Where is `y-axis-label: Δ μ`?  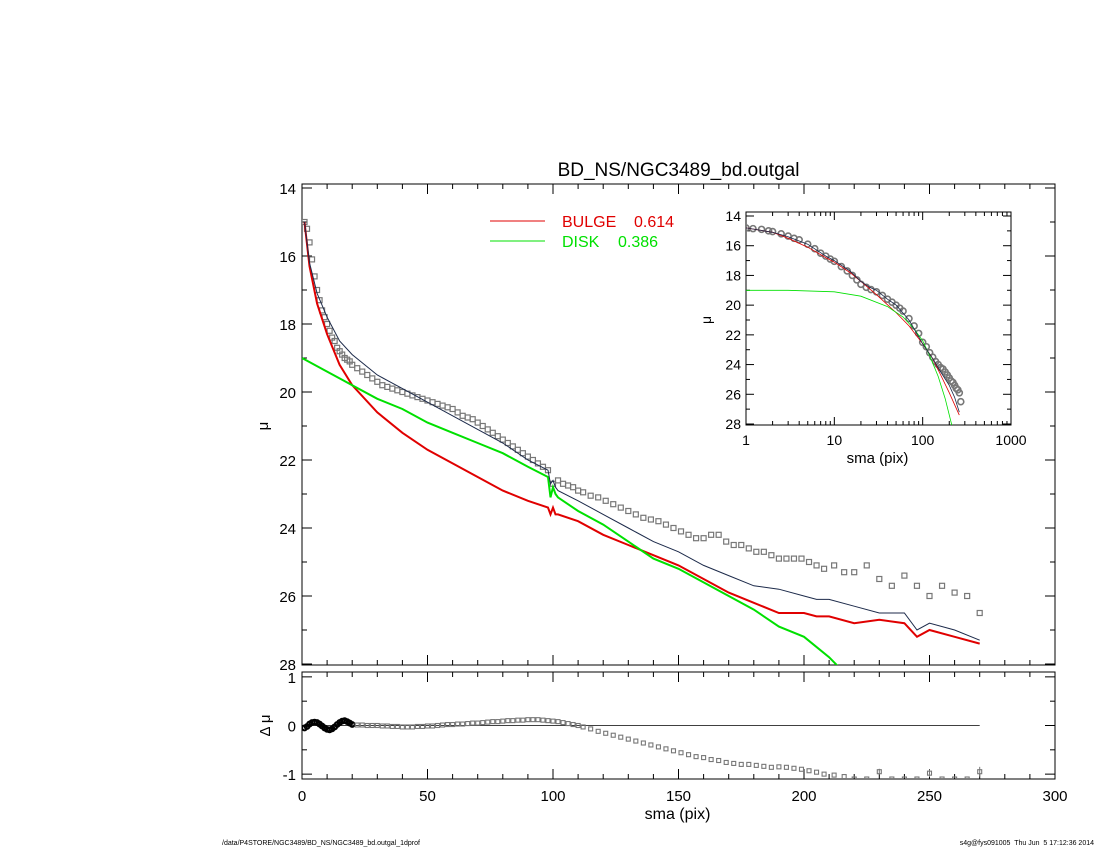
y-axis-label: Δ μ is located at coordinates (265, 725).